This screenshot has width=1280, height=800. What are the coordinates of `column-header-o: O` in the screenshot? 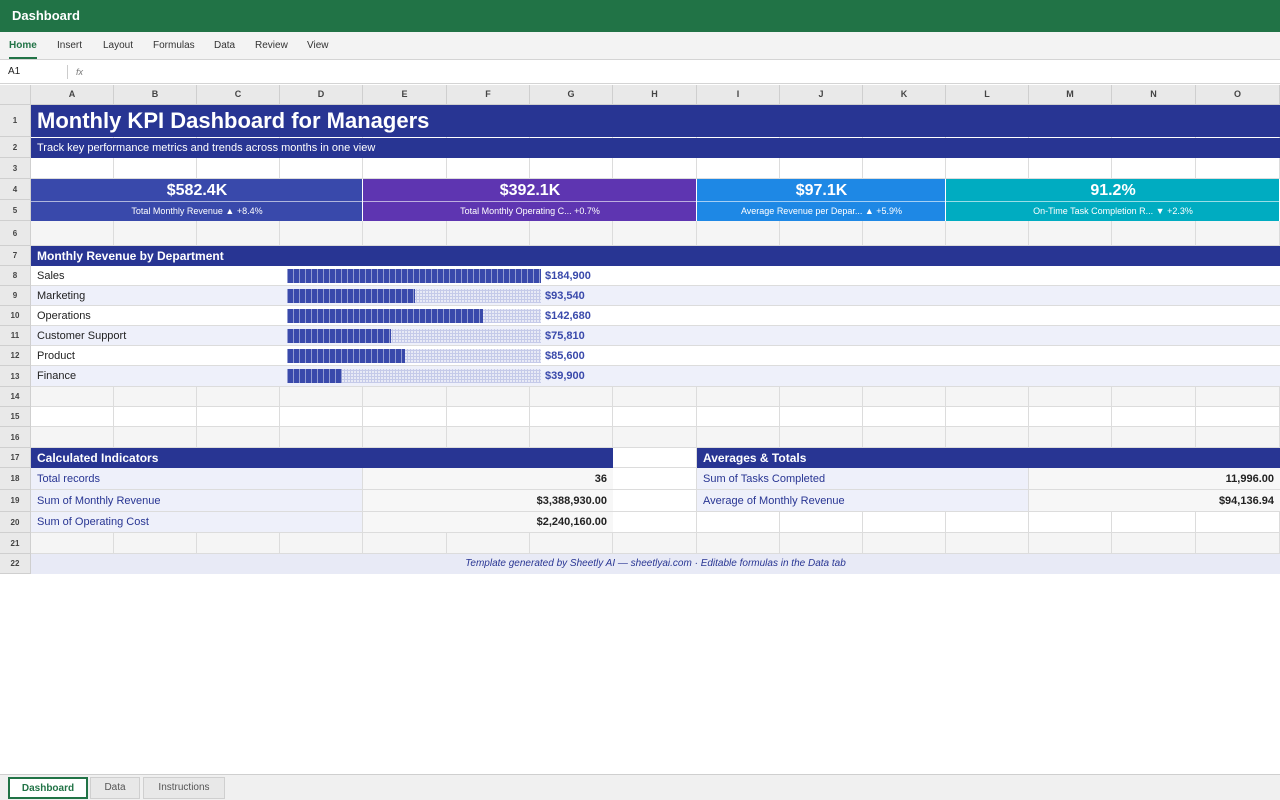 It's located at (1238, 95).